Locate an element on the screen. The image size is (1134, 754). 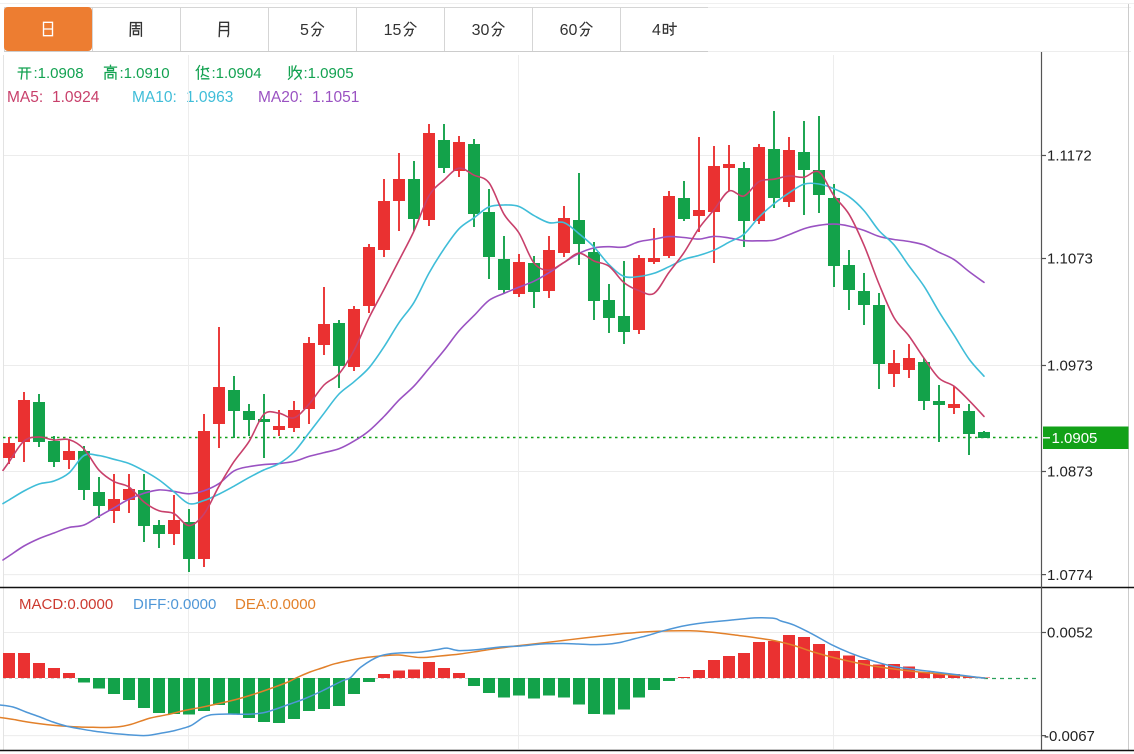
svg-text: MACD:0.0000 is located at coordinates (66, 604).